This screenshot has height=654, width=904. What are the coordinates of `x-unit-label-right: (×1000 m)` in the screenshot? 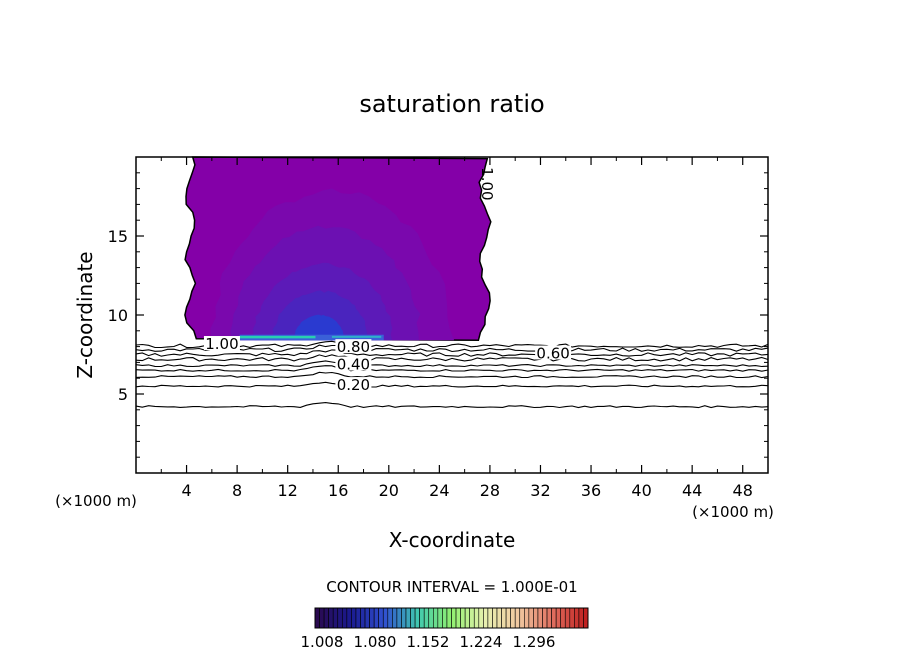 It's located at (733, 512).